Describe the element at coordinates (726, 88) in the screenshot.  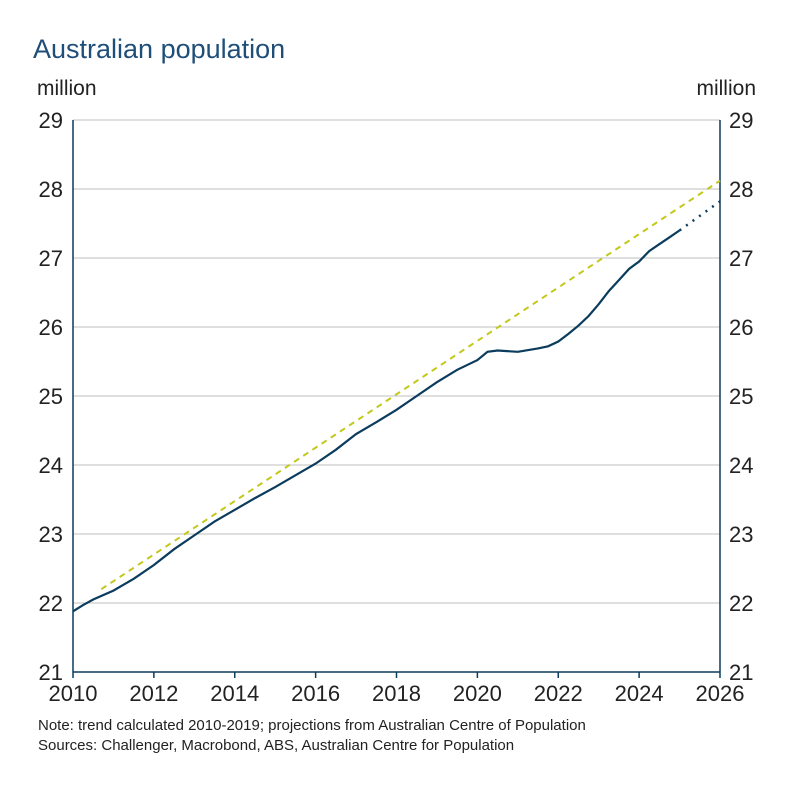
I see `y-axis-label-right: million` at that location.